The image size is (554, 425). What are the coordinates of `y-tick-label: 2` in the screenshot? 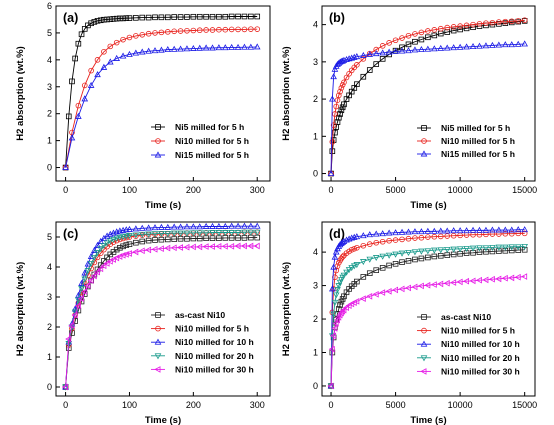 It's located at (49, 327).